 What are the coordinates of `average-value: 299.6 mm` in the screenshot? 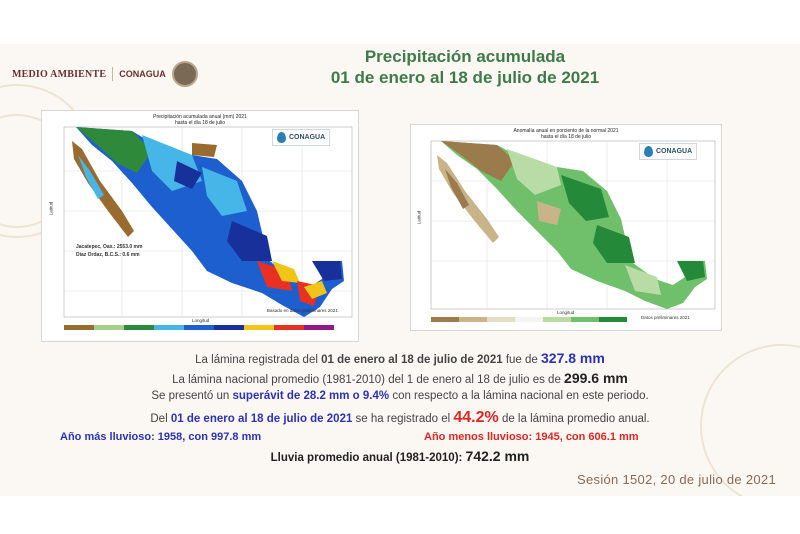 It's located at (596, 378).